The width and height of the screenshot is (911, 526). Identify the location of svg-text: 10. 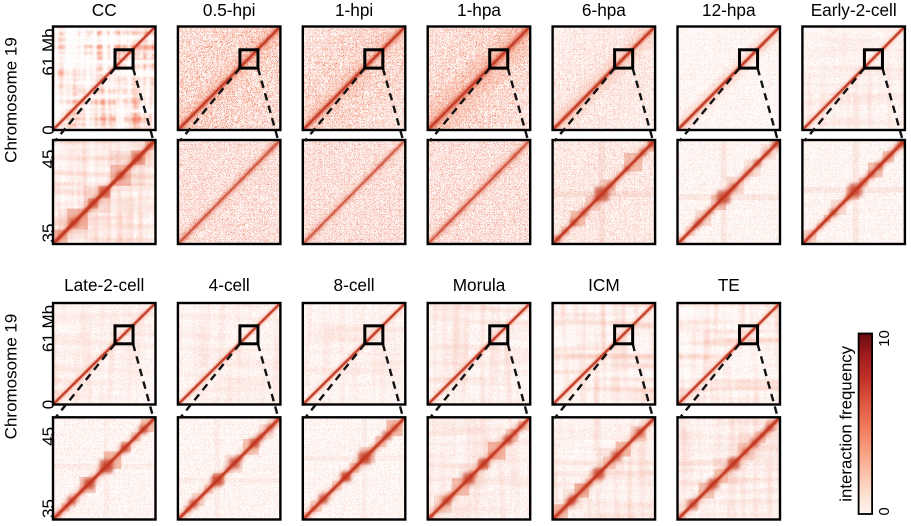
(884, 338).